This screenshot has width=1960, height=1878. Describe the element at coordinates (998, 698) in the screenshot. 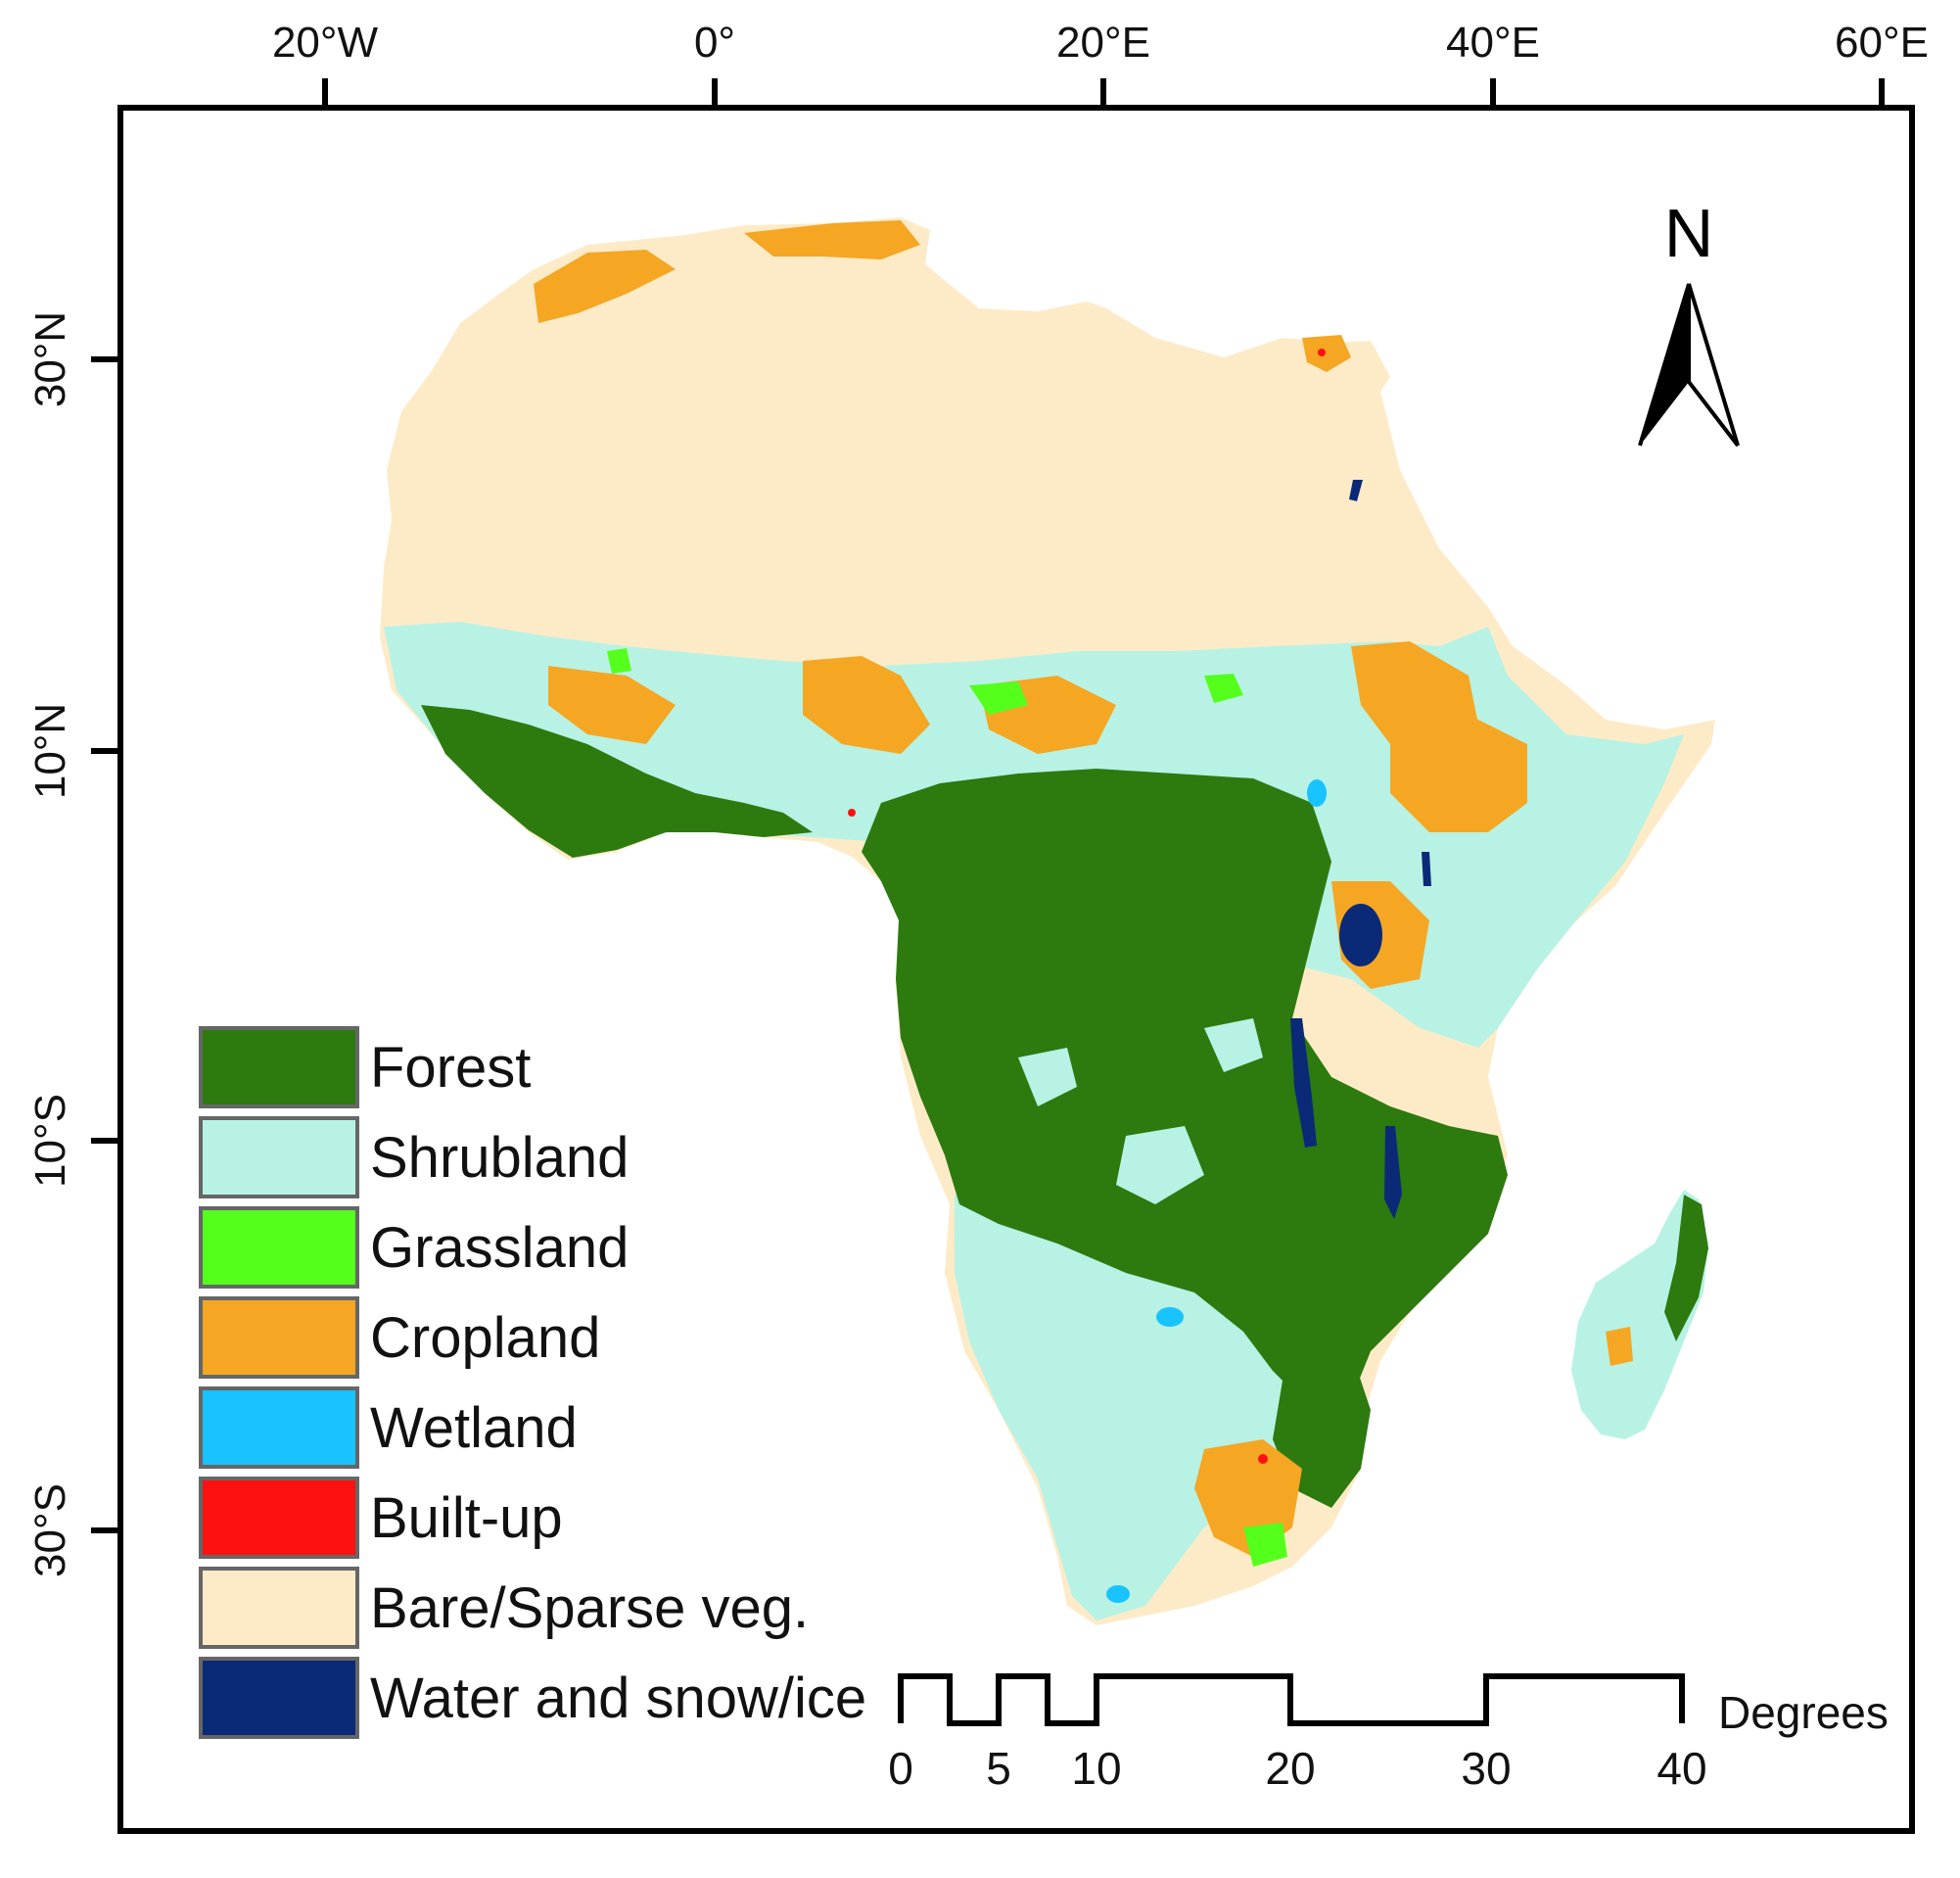

I see `grassland-patch` at that location.